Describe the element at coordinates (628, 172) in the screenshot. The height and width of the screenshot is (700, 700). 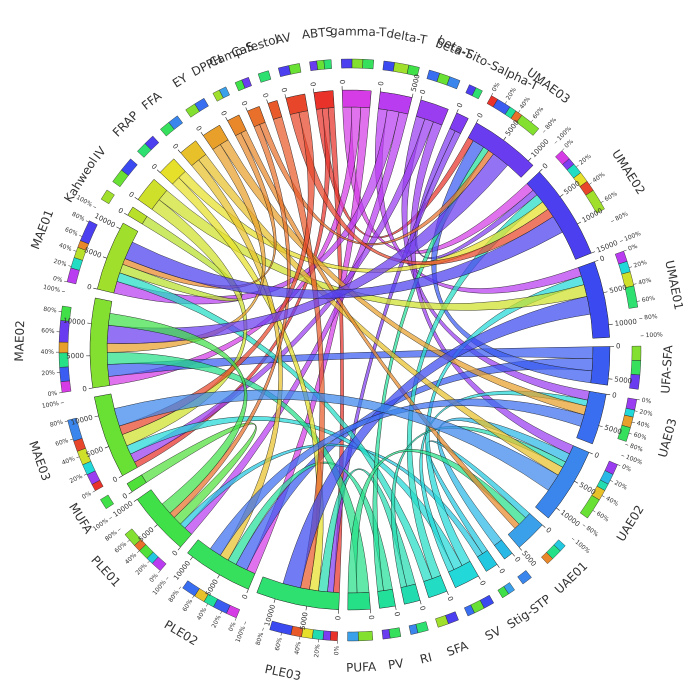
I see `sector-label: UMAE02` at that location.